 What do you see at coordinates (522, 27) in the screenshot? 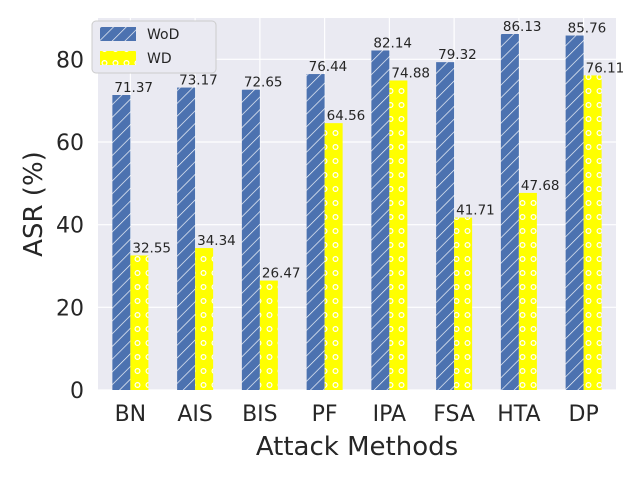
I see `data-label-WoD-HTA: 86.13` at bounding box center [522, 27].